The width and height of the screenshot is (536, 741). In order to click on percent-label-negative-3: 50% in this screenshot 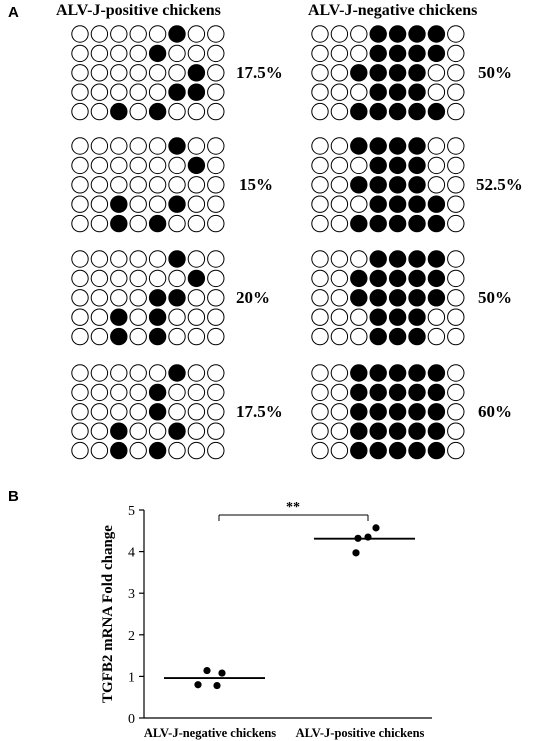, I will do `click(495, 297)`.